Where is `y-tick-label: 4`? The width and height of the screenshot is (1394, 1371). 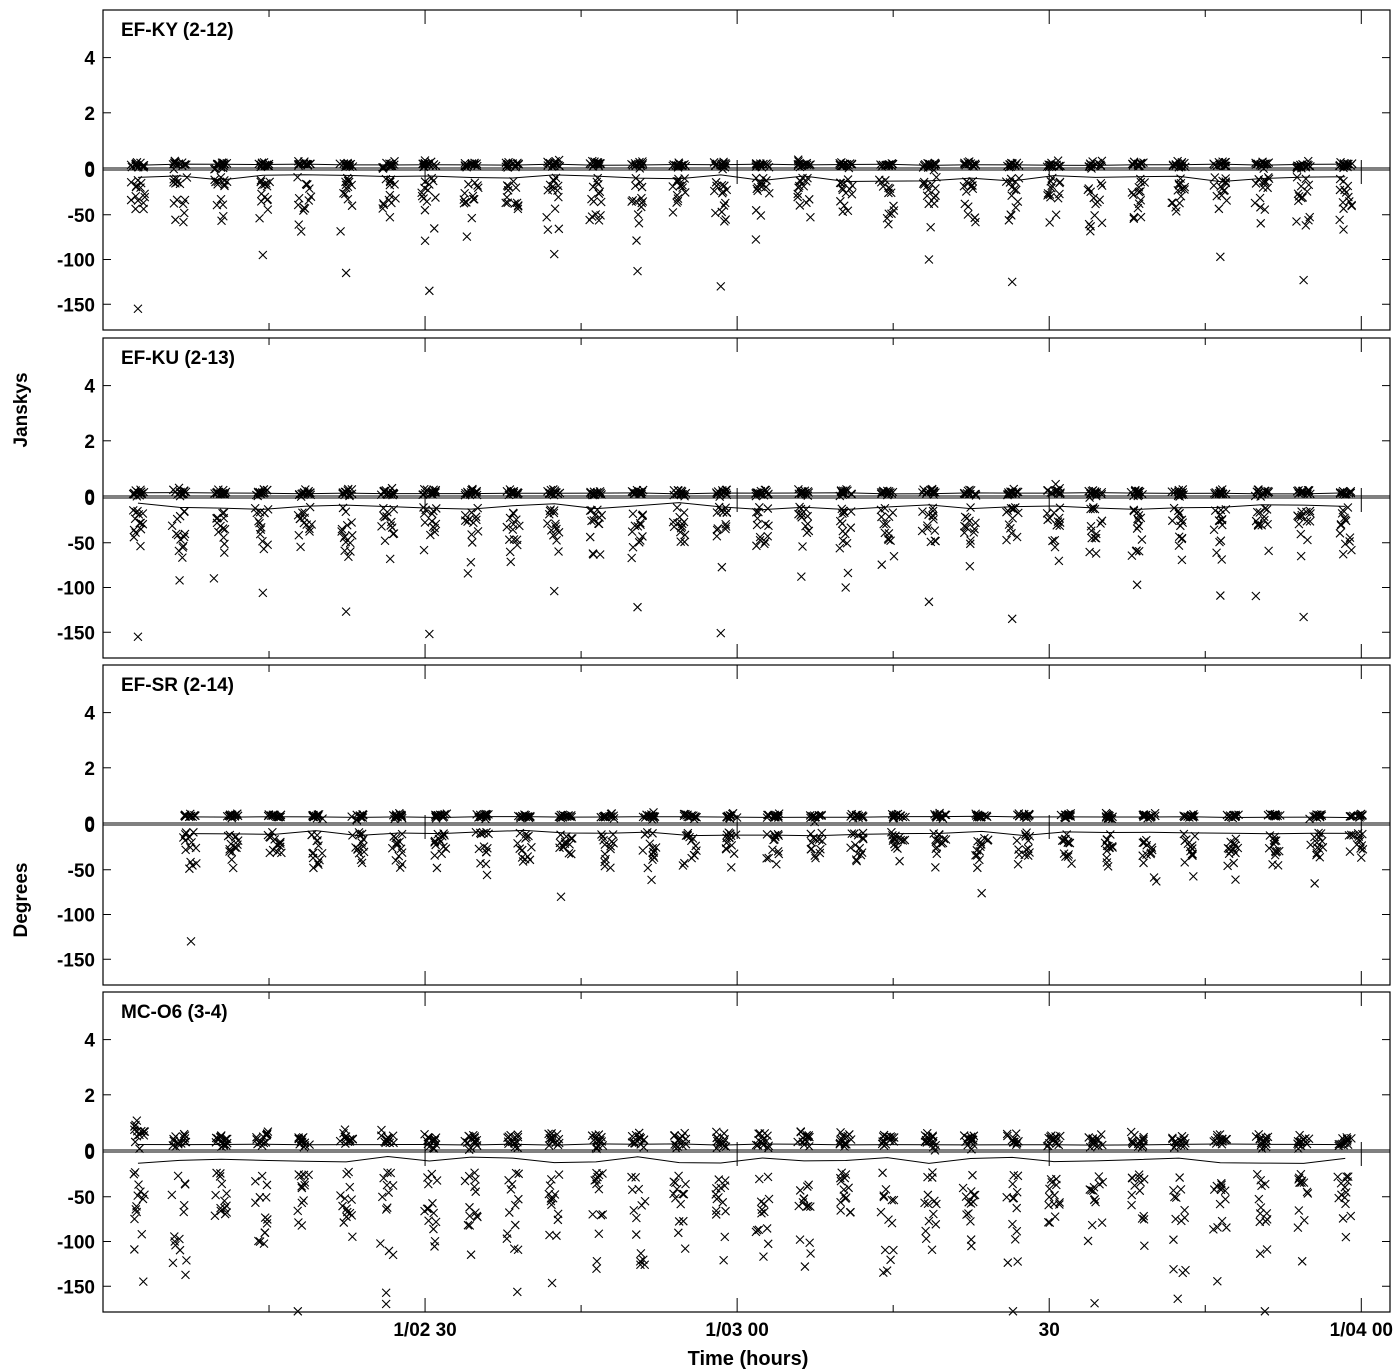
y-tick-label: 4 is located at coordinates (89, 1041).